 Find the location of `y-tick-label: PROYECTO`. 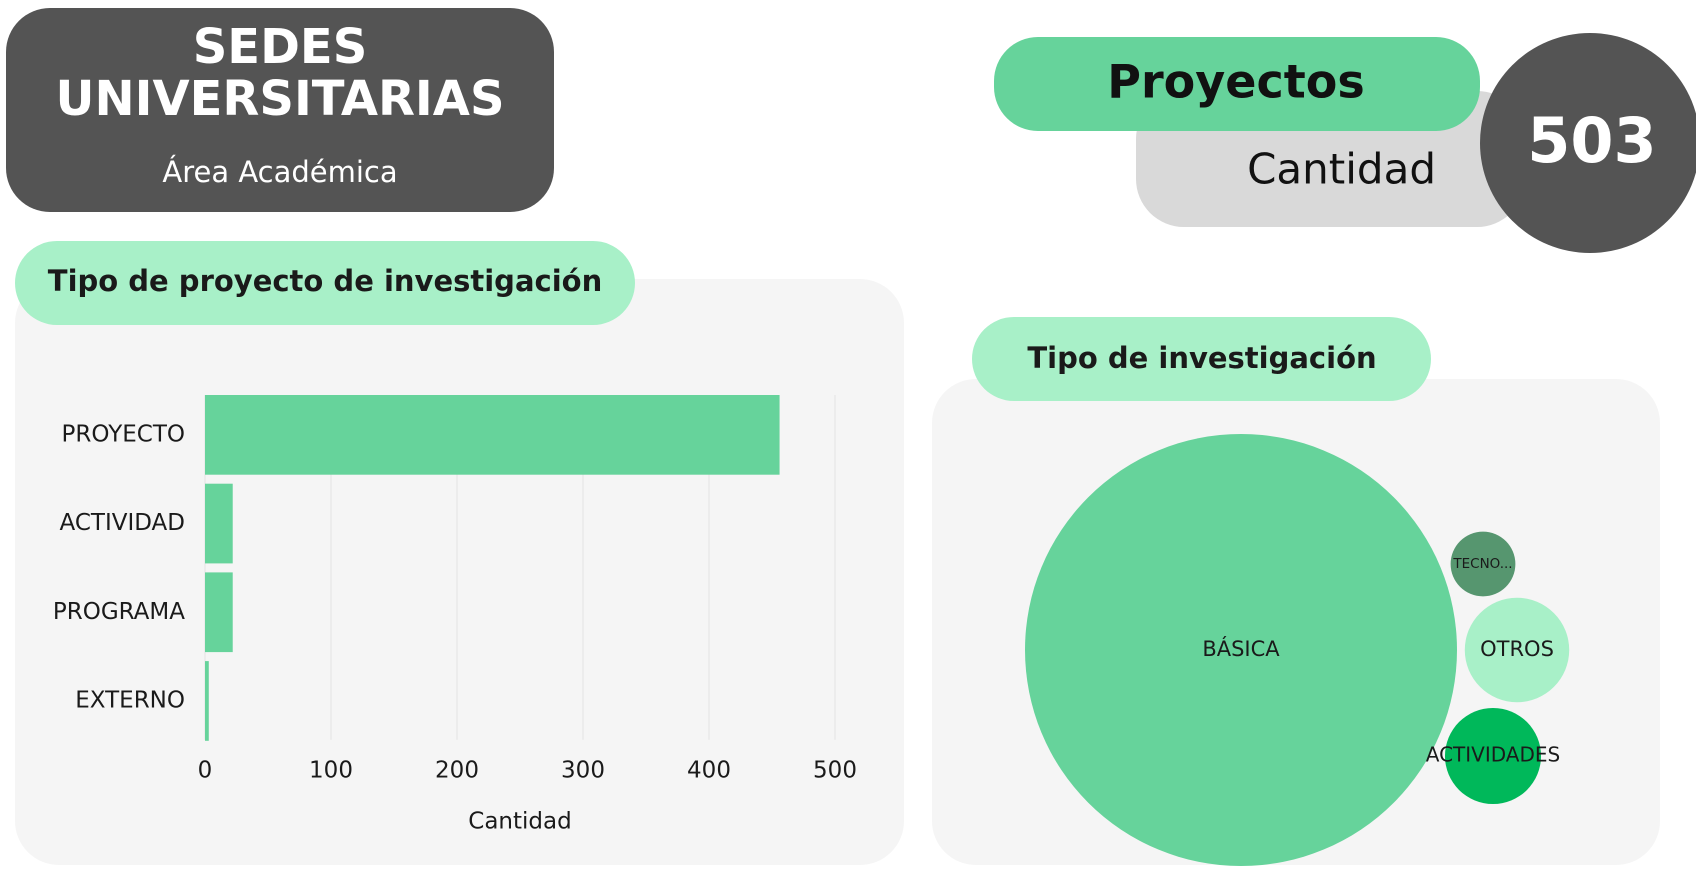

y-tick-label: PROYECTO is located at coordinates (124, 434).